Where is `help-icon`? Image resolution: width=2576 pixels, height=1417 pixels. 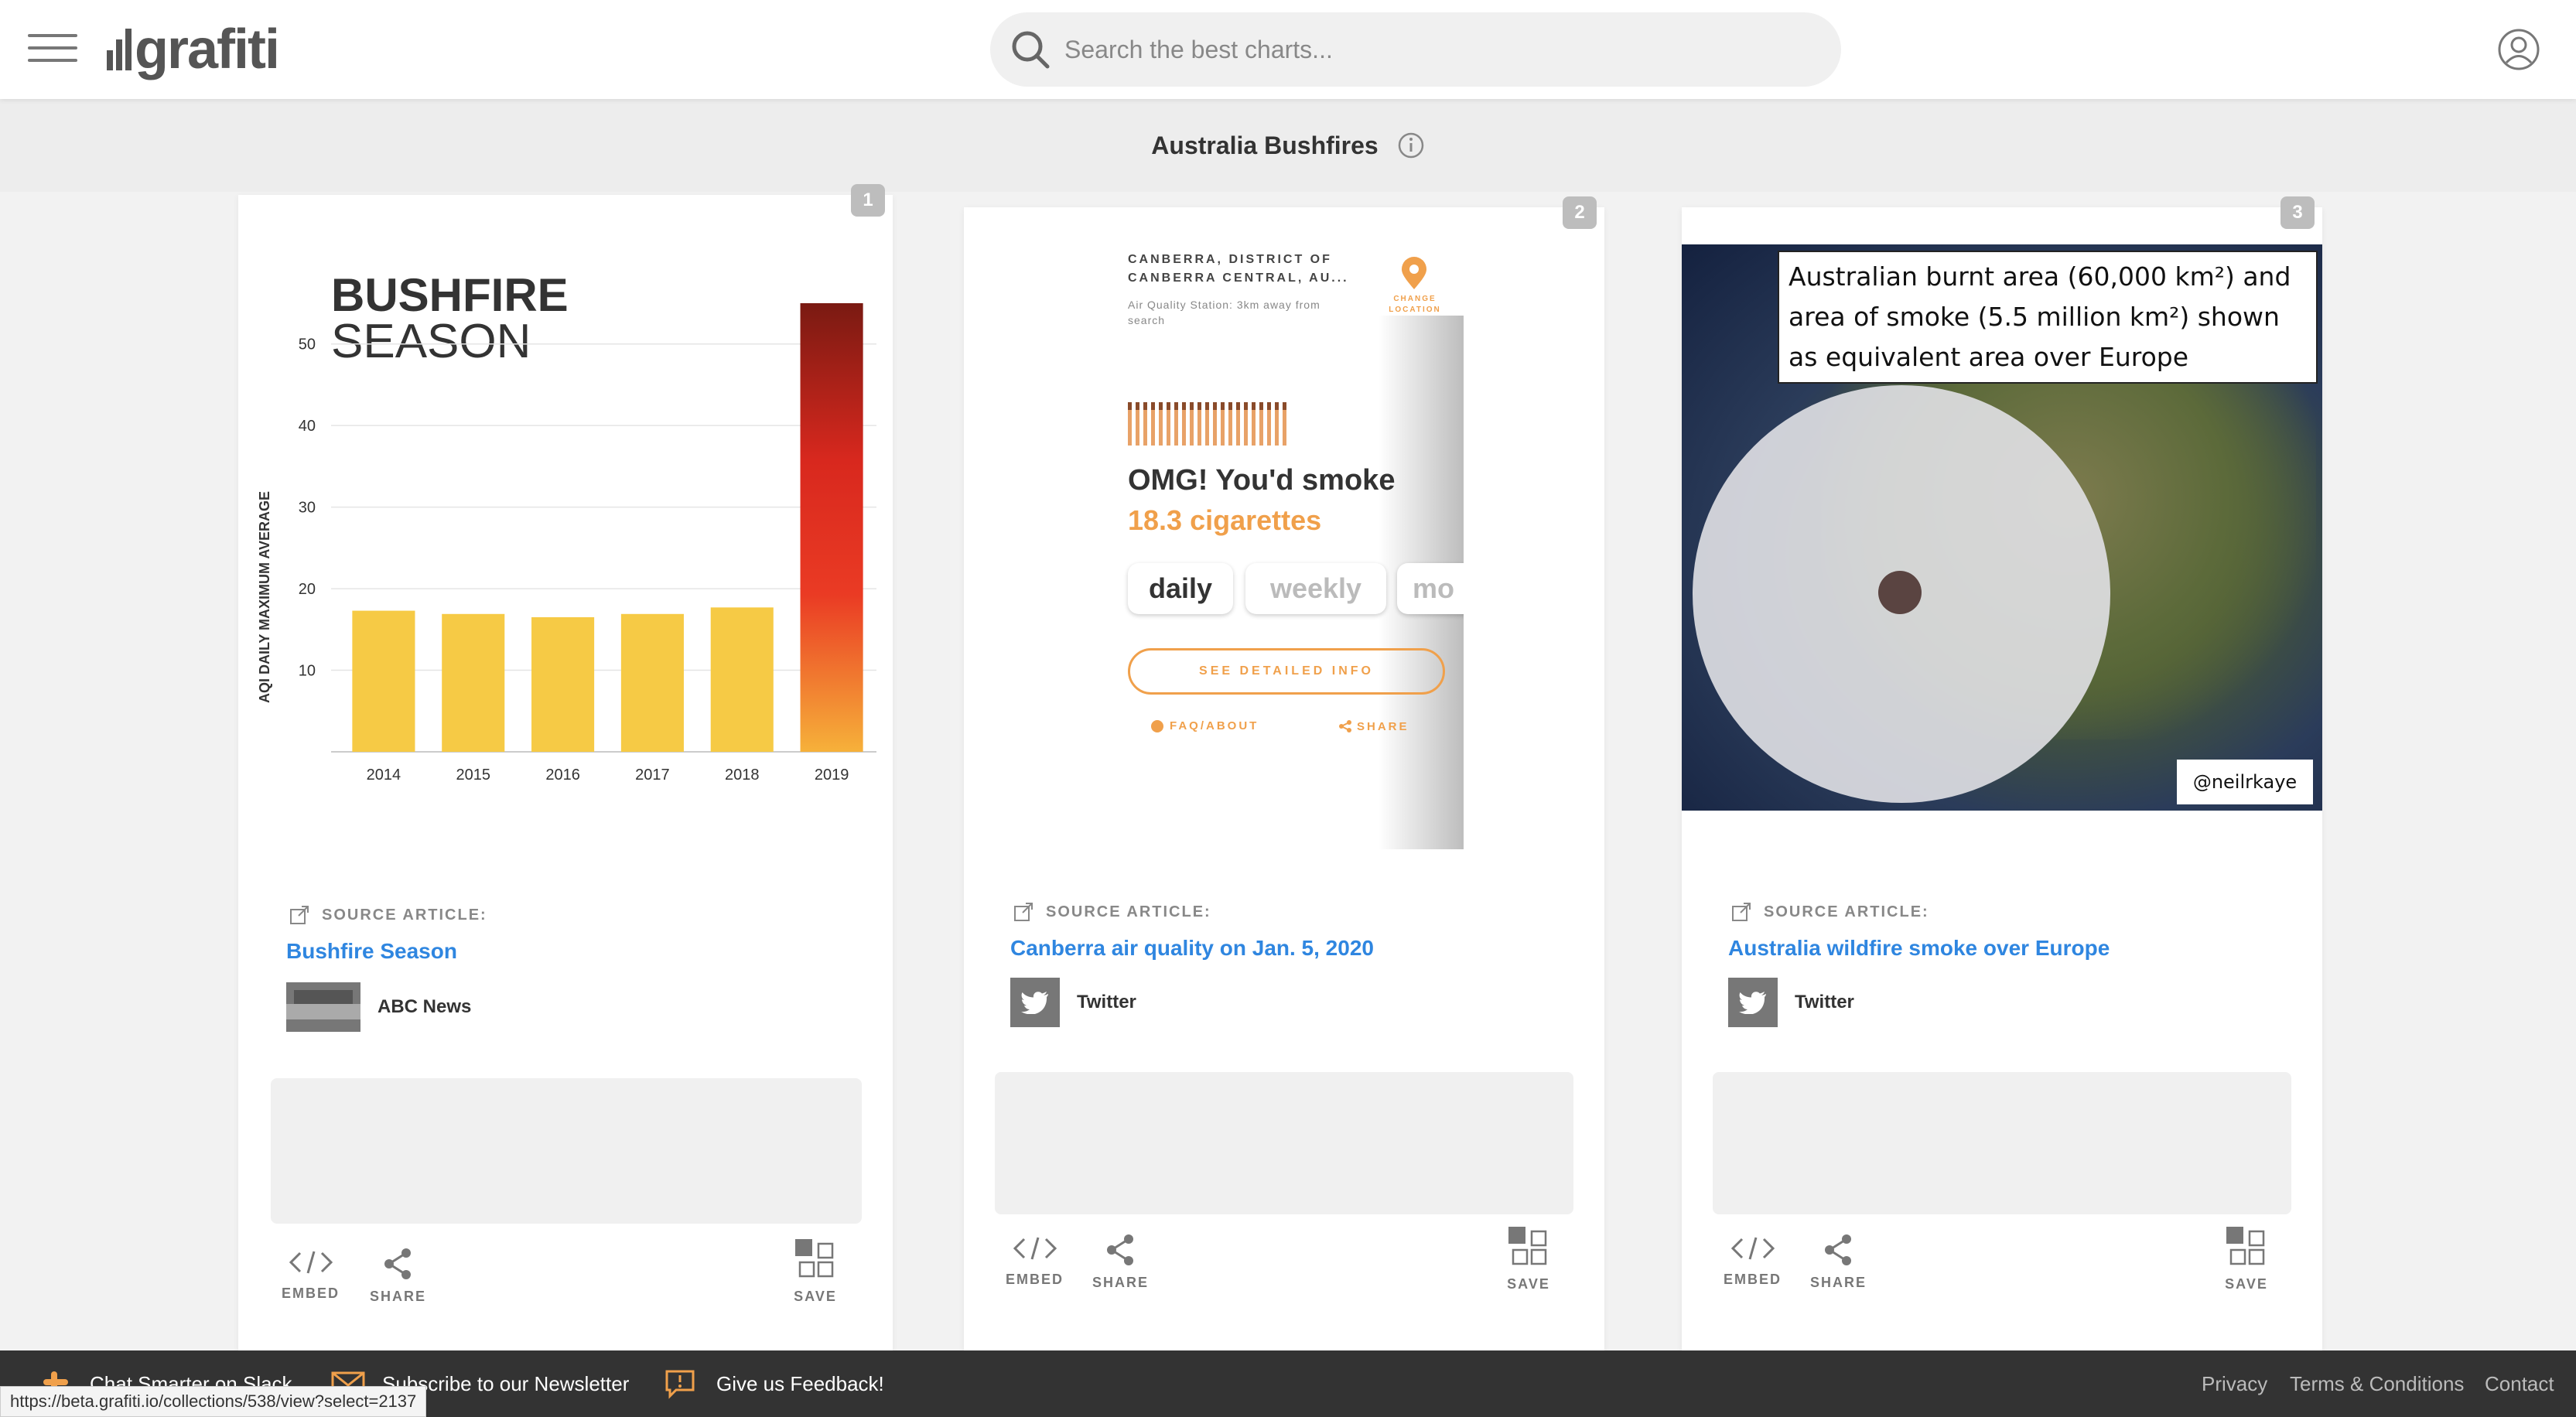 help-icon is located at coordinates (1157, 726).